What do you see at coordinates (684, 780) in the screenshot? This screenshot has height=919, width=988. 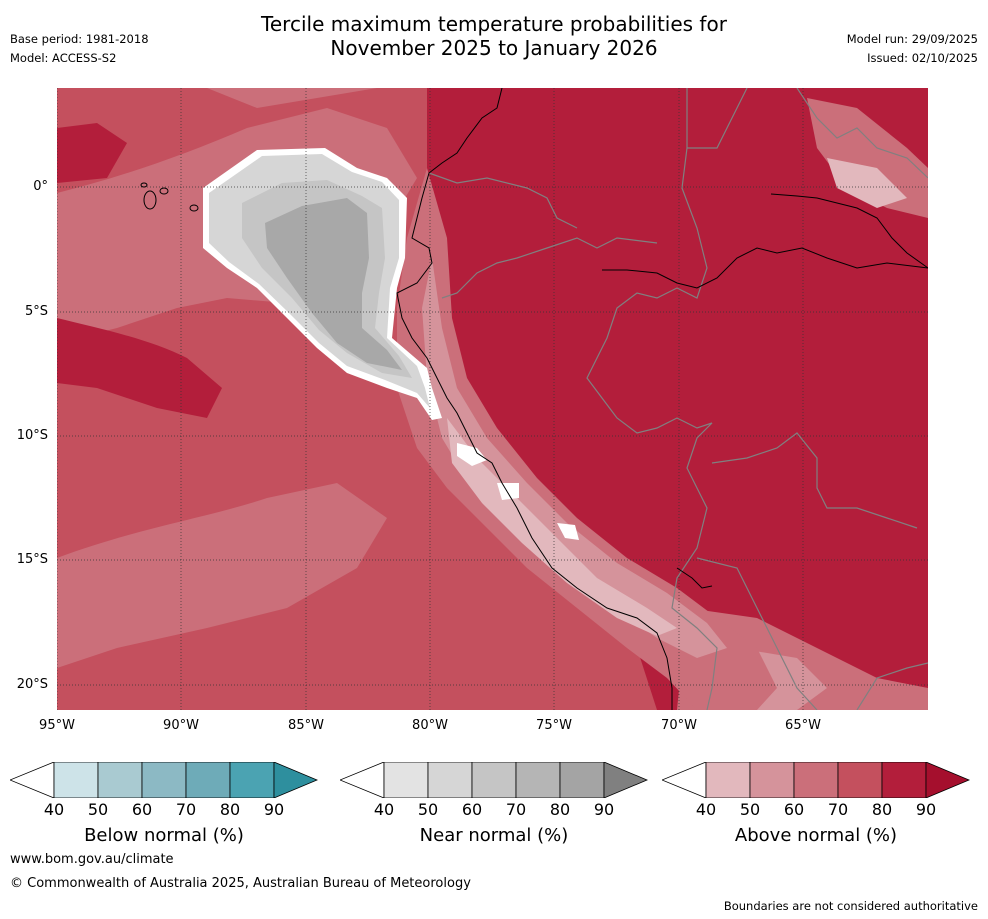 I see `cb-above-seg0` at bounding box center [684, 780].